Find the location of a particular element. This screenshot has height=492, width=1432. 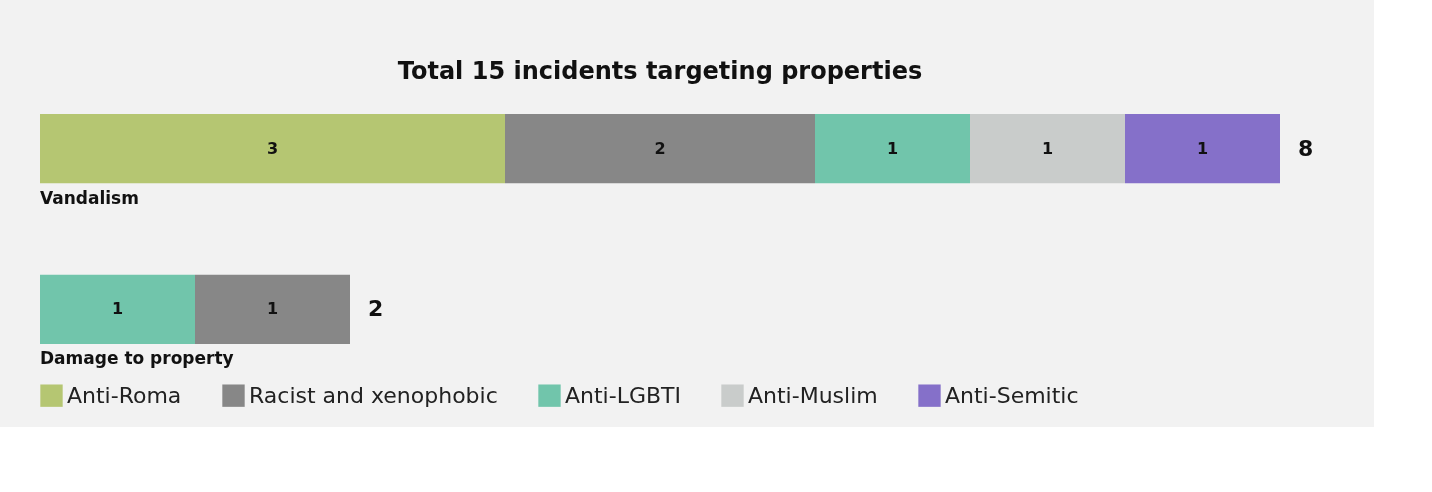

data-label: 2 is located at coordinates (660, 148).